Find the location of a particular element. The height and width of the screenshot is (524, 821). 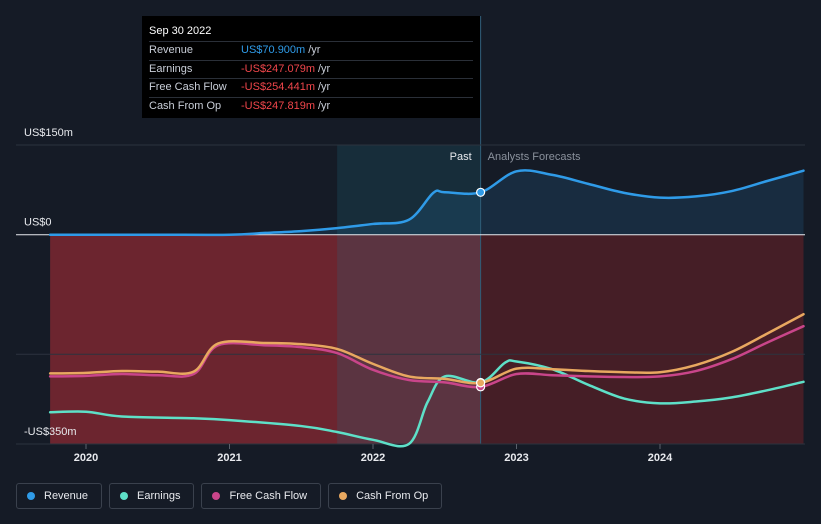

tooltip-label: Earnings is located at coordinates (171, 68).